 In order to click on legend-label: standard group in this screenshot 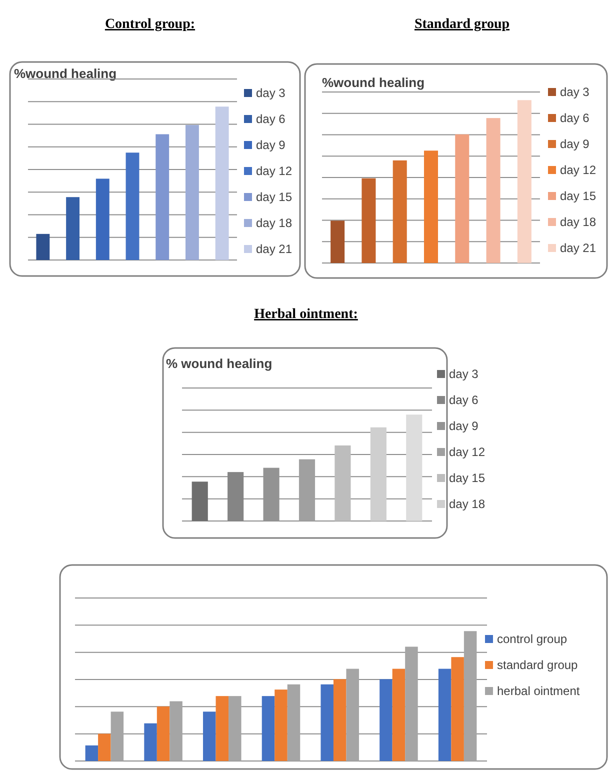, I will do `click(537, 665)`.